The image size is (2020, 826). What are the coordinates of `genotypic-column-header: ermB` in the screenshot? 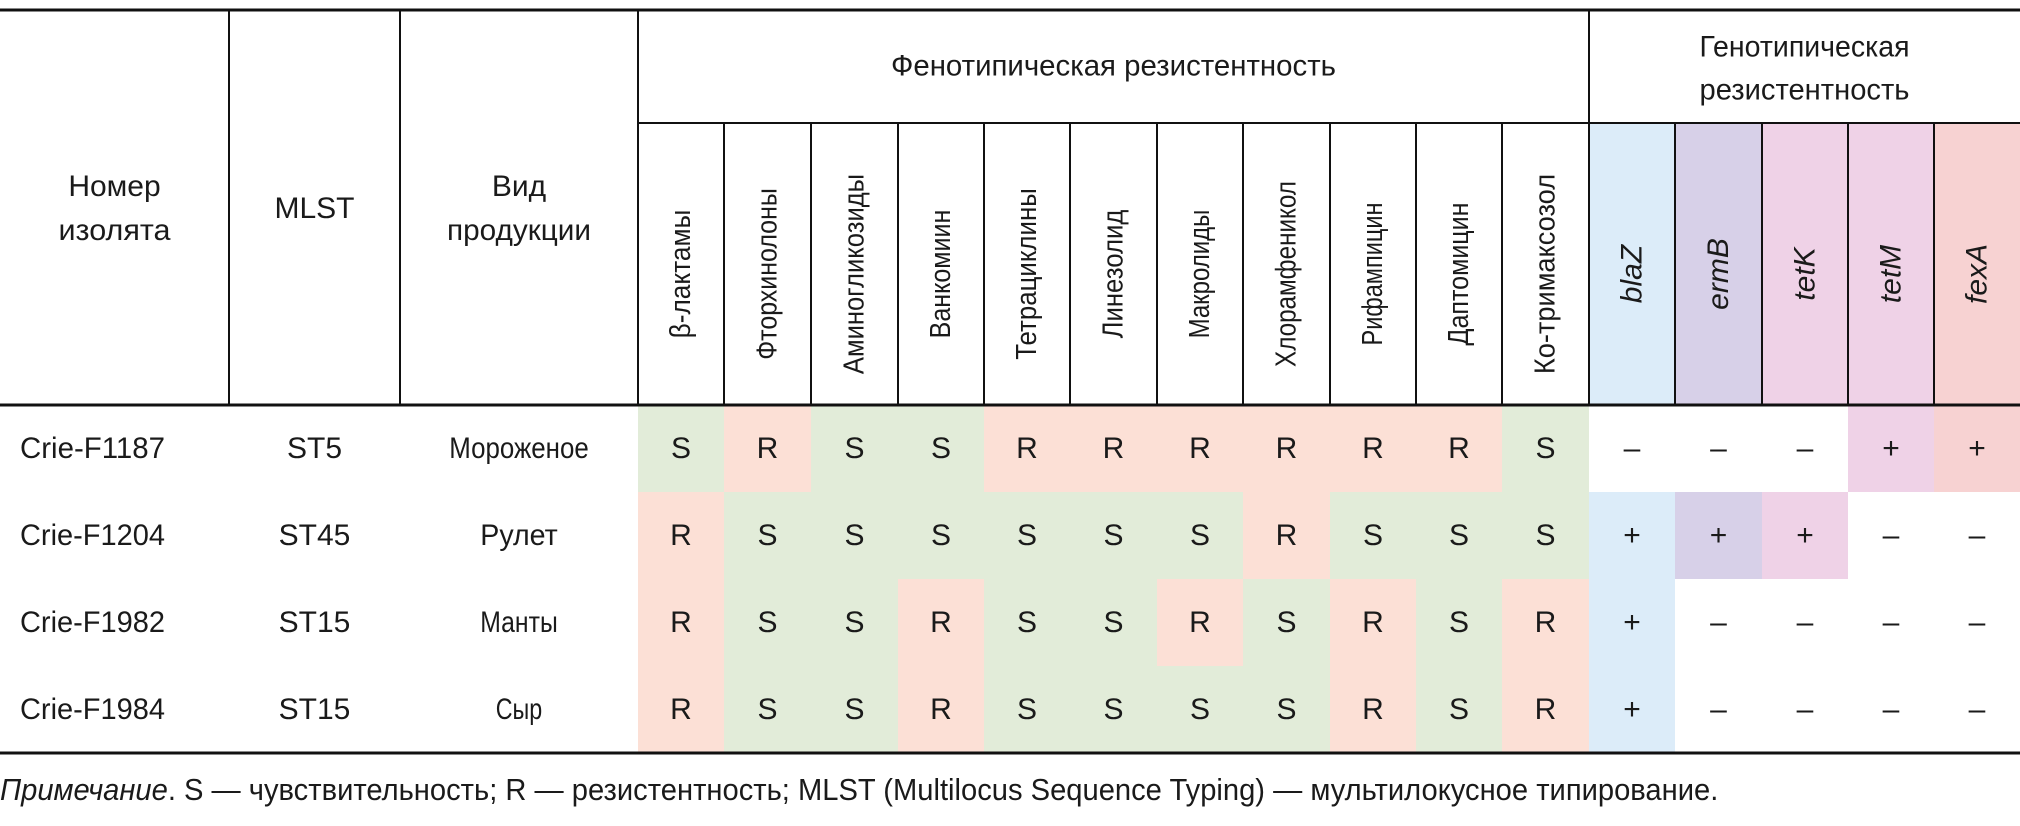 It's located at (1718, 274).